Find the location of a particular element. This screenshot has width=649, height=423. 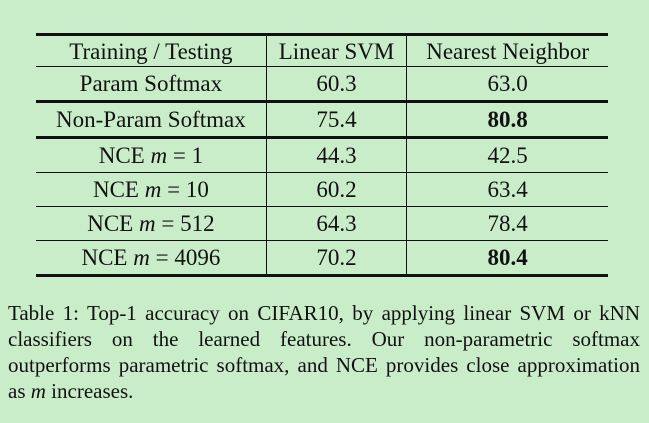

nn-cell: 42.5 is located at coordinates (507, 155).